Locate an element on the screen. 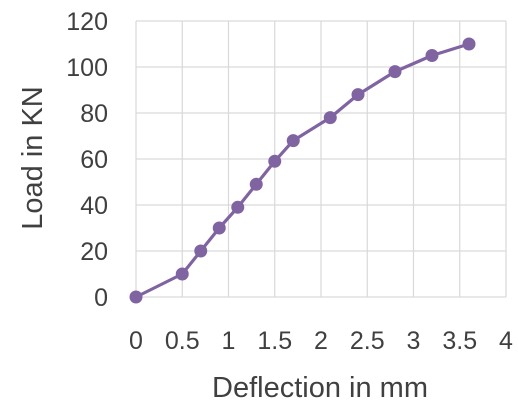  y-tick-label: 20 is located at coordinates (94, 252).